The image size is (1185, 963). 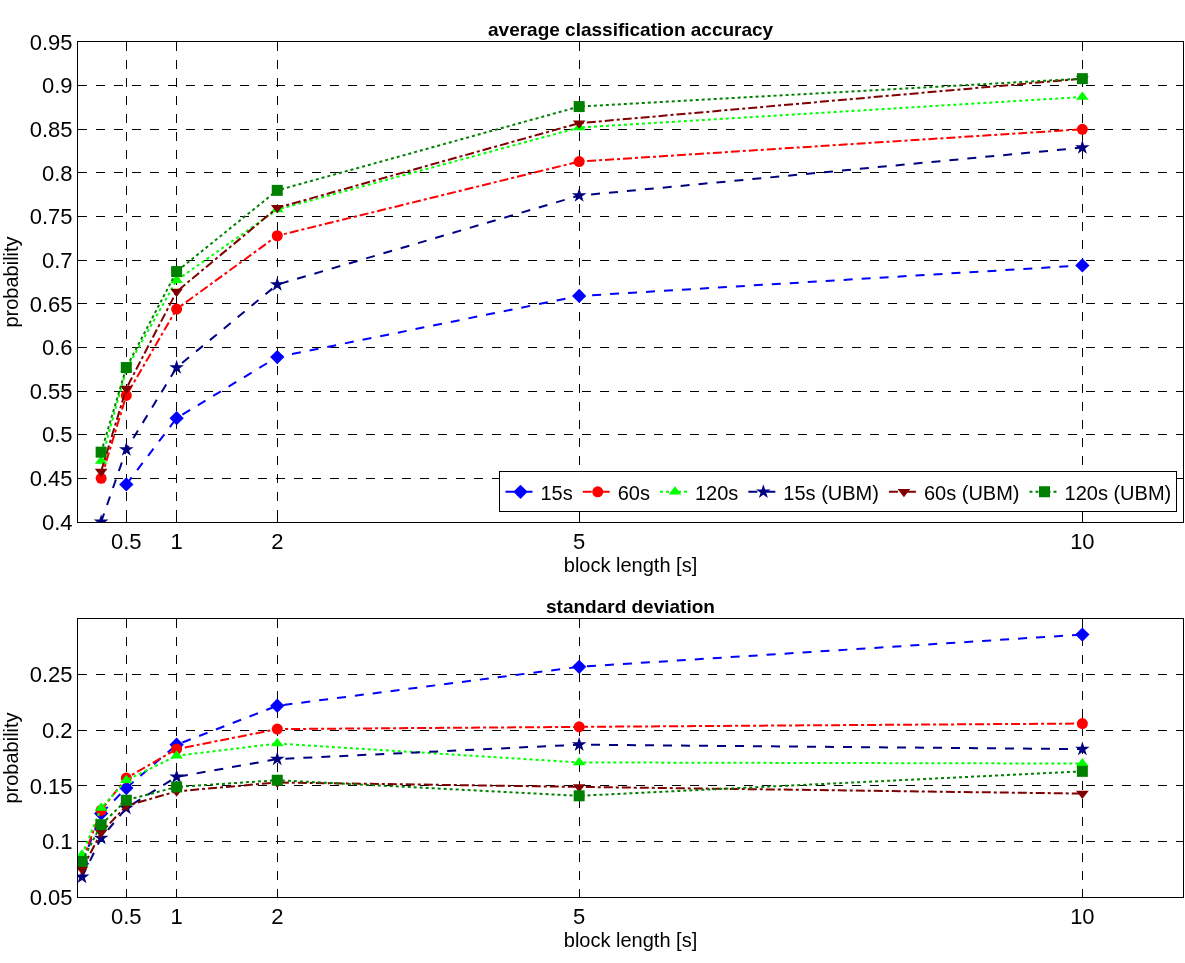 What do you see at coordinates (633, 492) in the screenshot?
I see `legend-label: 60s` at bounding box center [633, 492].